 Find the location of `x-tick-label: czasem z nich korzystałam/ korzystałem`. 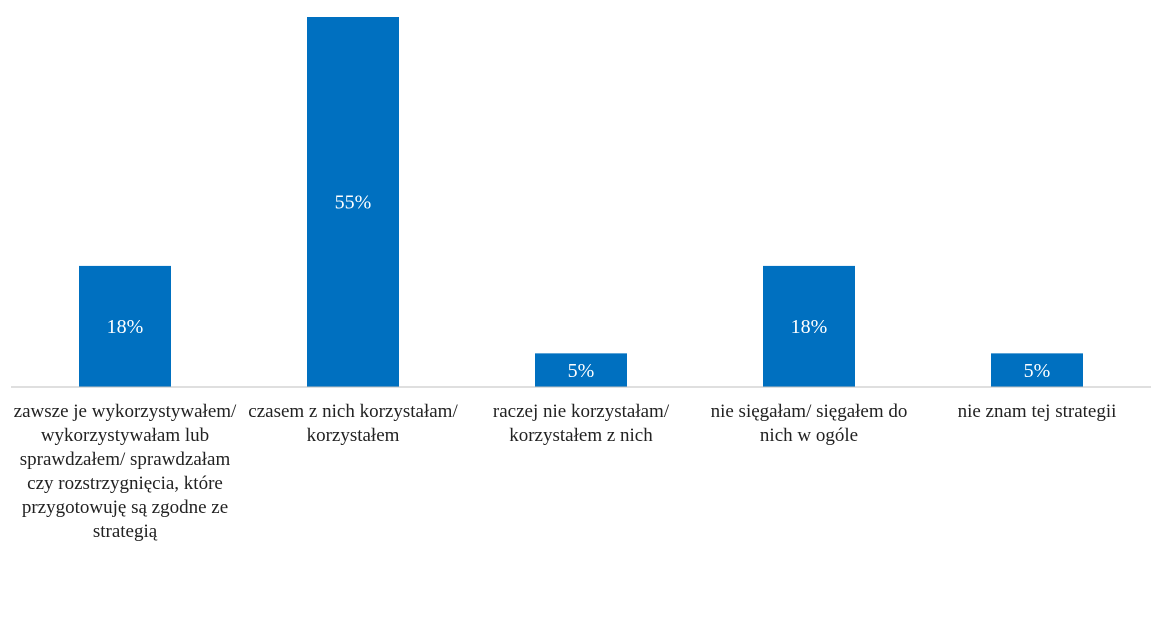

x-tick-label: czasem z nich korzystałam/ korzystałem is located at coordinates (353, 423).